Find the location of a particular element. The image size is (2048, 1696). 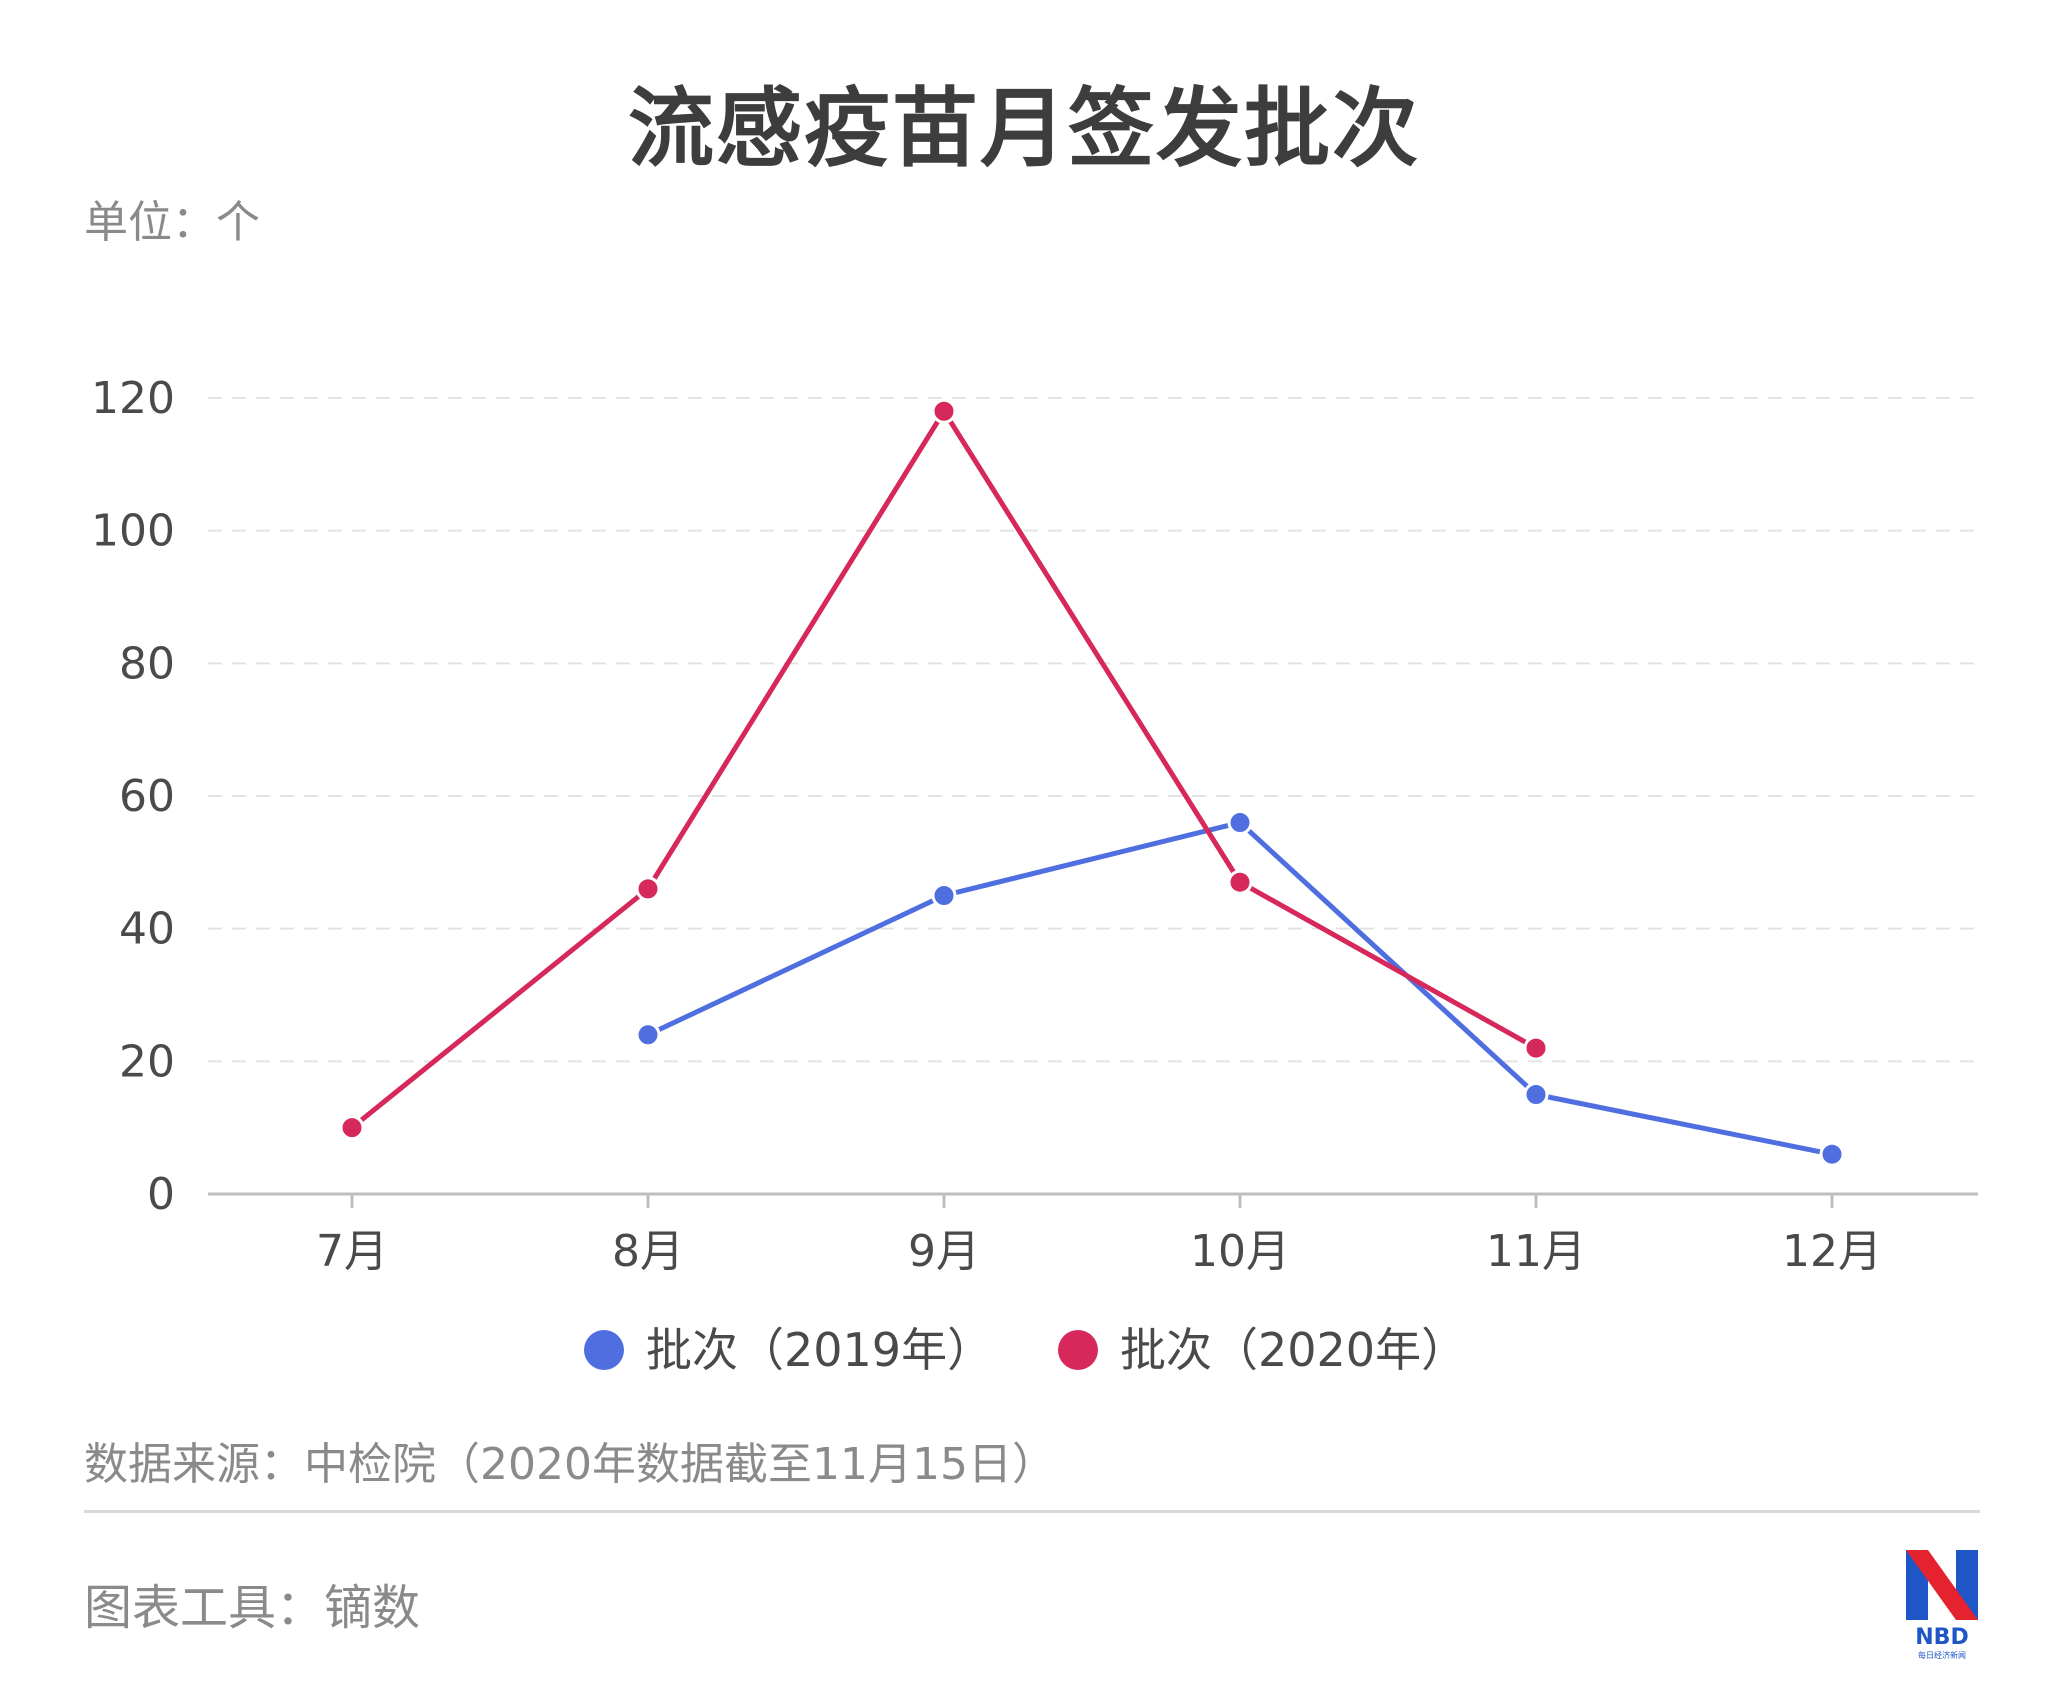

divider is located at coordinates (1032, 1511).